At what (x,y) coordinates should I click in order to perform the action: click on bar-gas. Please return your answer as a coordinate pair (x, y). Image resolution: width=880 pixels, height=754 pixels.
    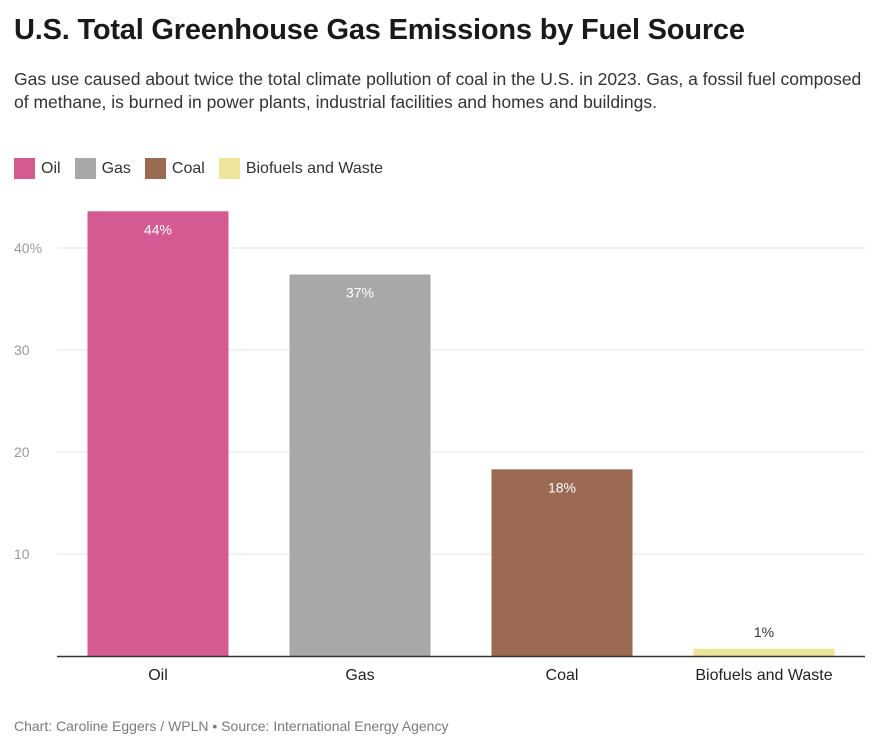
    Looking at the image, I should click on (360, 465).